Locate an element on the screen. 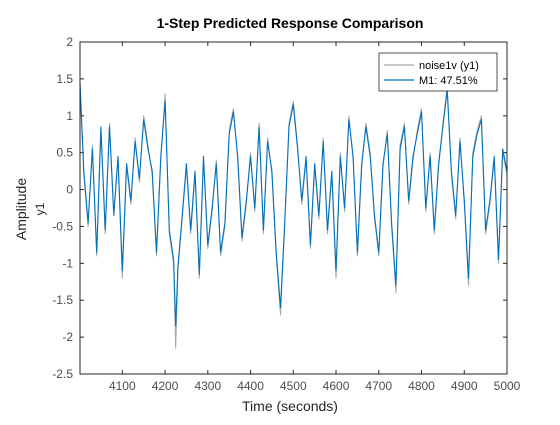 This screenshot has width=560, height=425. y-tick-label: -2 is located at coordinates (67, 337).